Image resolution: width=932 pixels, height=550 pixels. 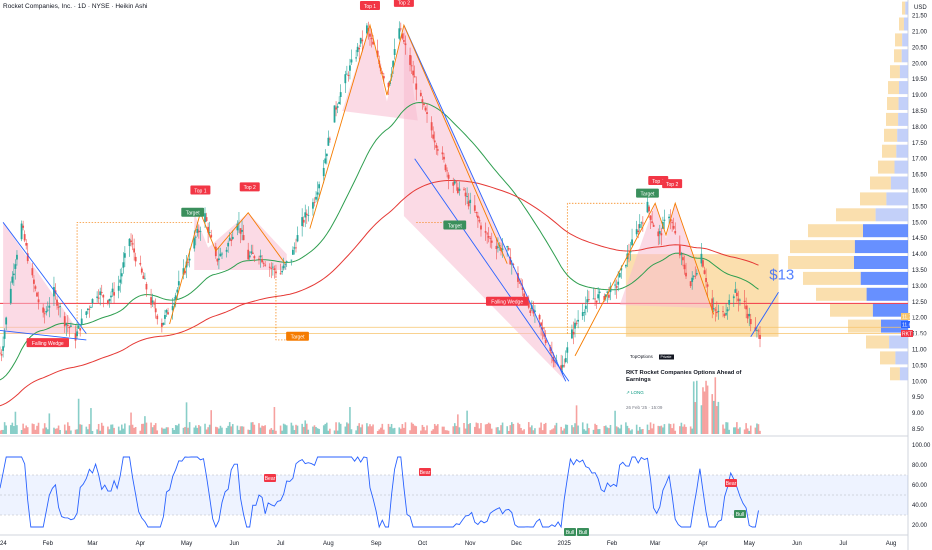 What do you see at coordinates (843, 544) in the screenshot?
I see `time-tick-label: Jul` at bounding box center [843, 544].